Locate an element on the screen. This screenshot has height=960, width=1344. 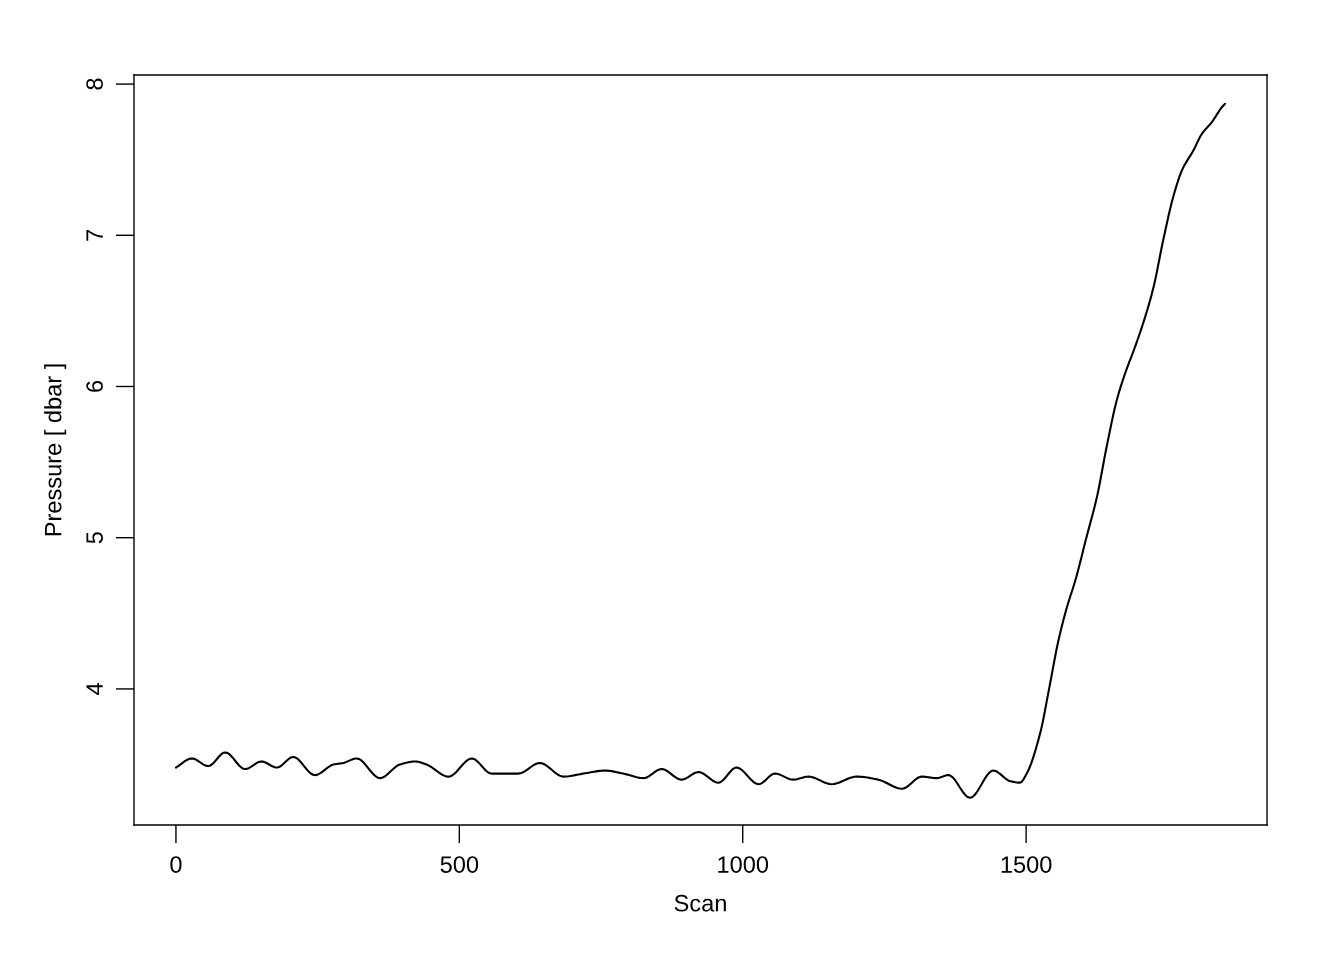
x-tick-label: 0 is located at coordinates (176, 864).